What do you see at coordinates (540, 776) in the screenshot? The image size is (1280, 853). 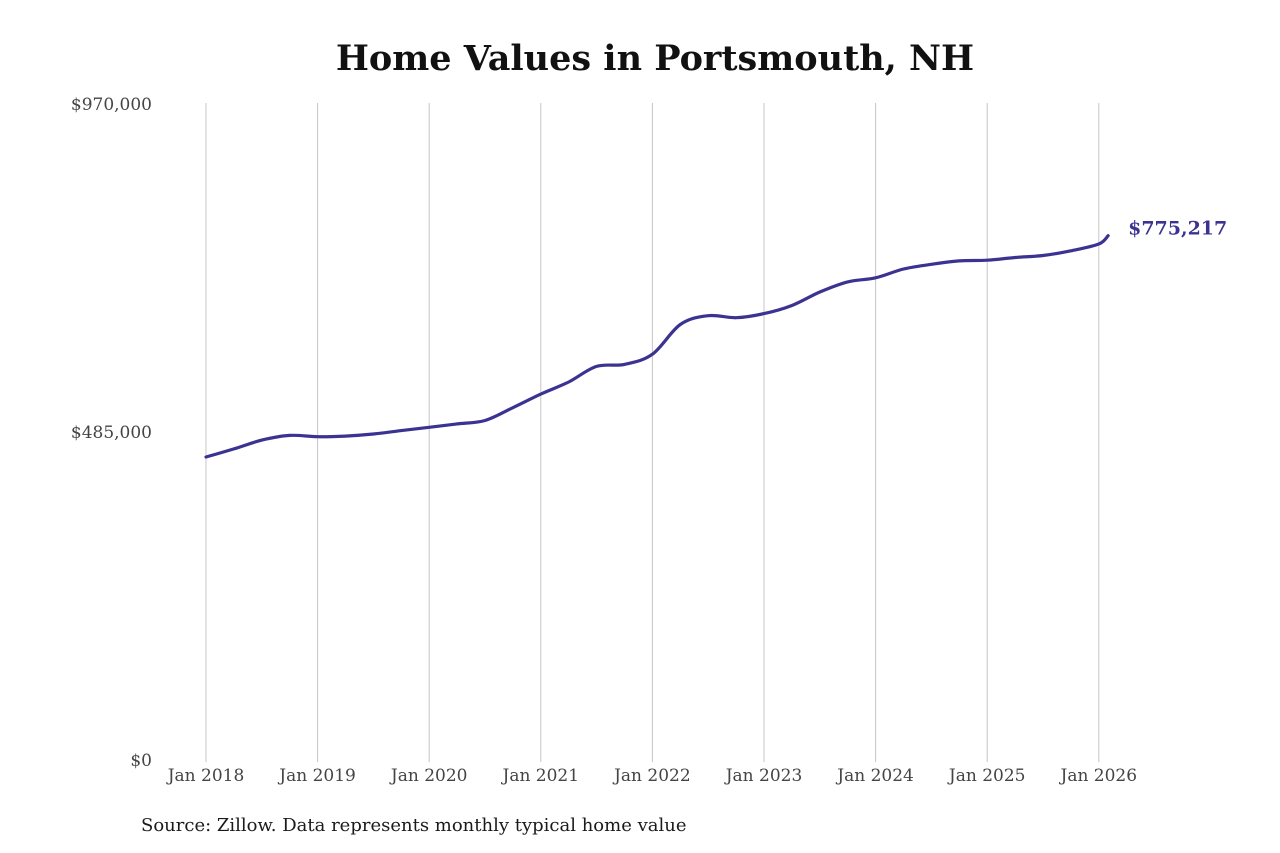 I see `x-tick-label: Jan 2021` at bounding box center [540, 776].